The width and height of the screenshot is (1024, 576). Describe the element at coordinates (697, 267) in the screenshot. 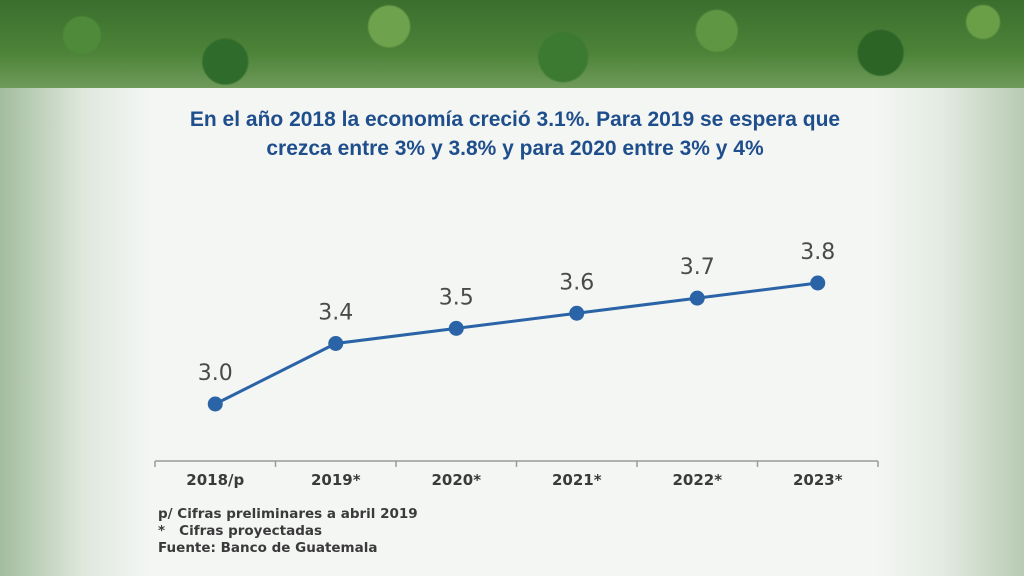

I see `data-label: 3.7` at that location.